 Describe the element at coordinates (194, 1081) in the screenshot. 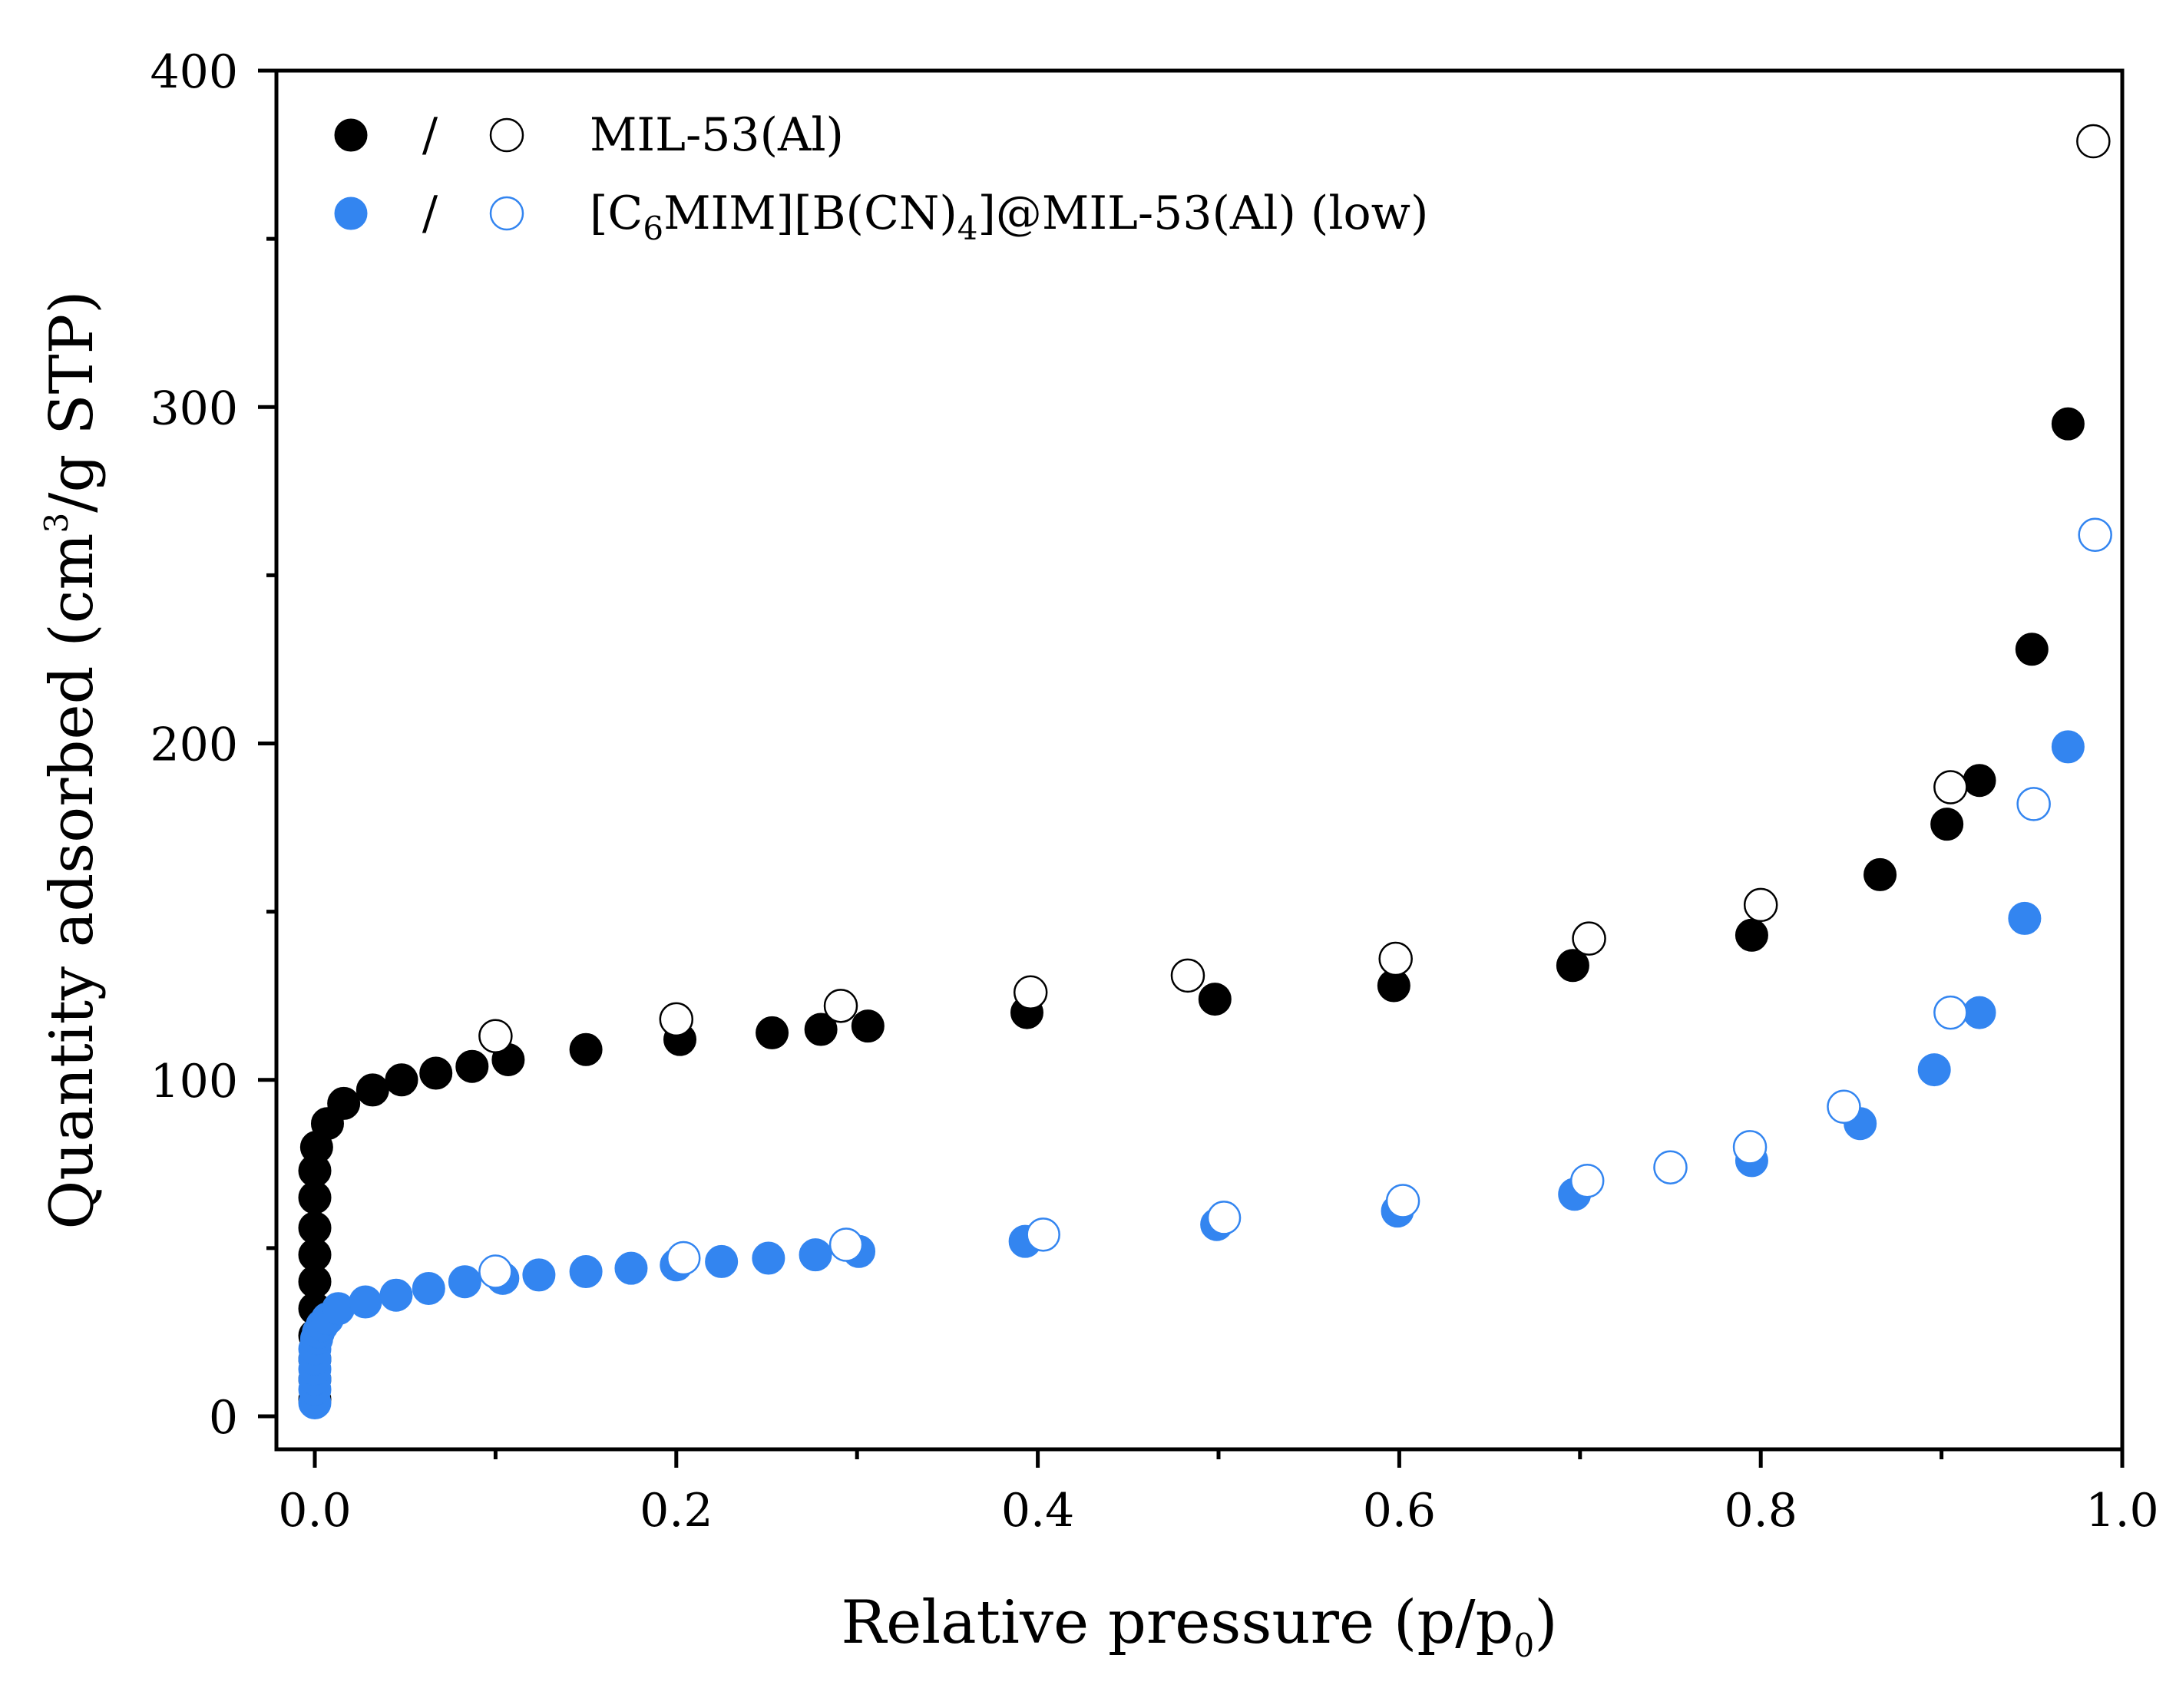

I see `y-tick-label: 100` at that location.